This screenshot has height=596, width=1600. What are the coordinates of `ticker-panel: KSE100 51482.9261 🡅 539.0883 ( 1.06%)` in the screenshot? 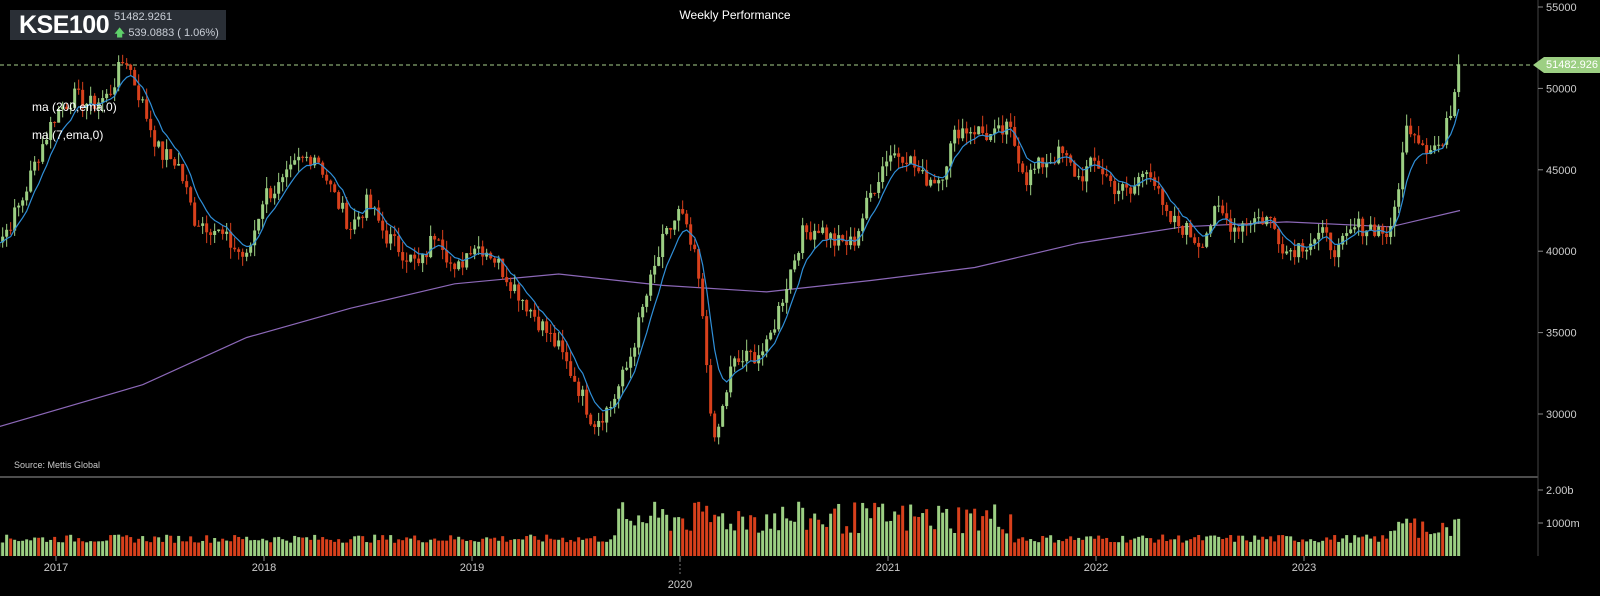 It's located at (118, 25).